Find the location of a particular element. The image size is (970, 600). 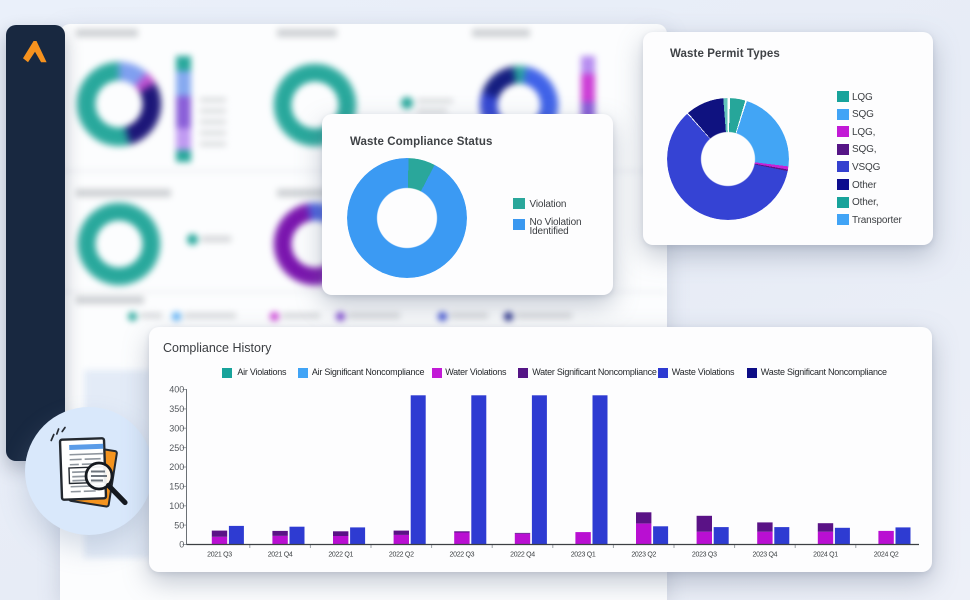

svg-text: 50 is located at coordinates (179, 525).